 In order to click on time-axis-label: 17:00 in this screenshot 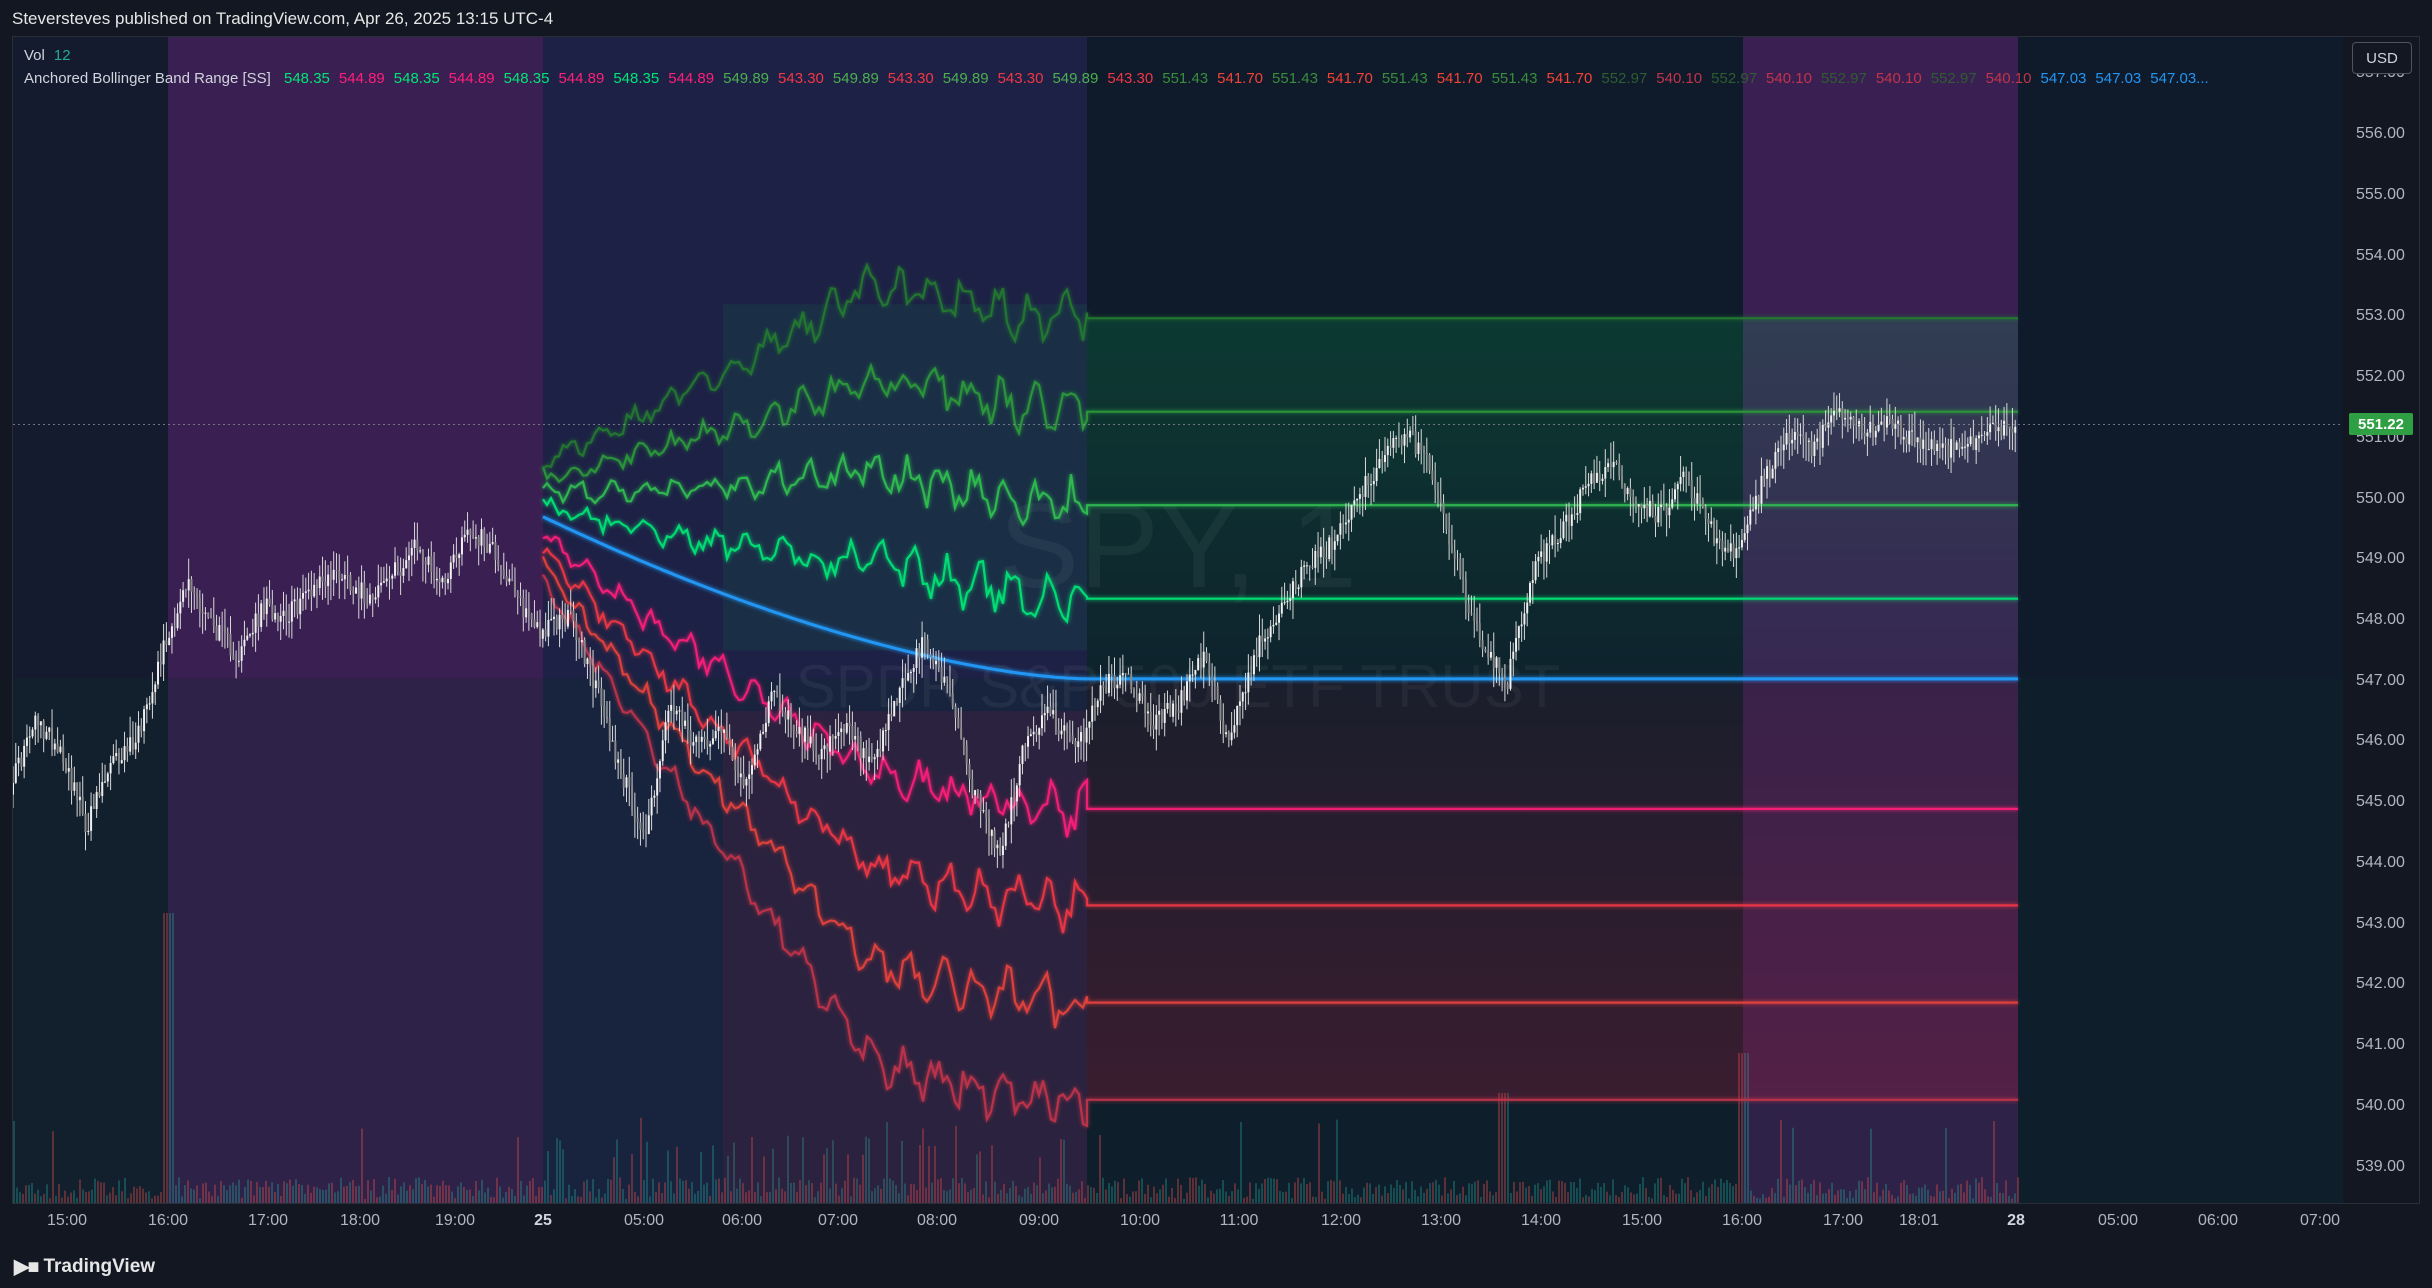, I will do `click(1843, 1220)`.